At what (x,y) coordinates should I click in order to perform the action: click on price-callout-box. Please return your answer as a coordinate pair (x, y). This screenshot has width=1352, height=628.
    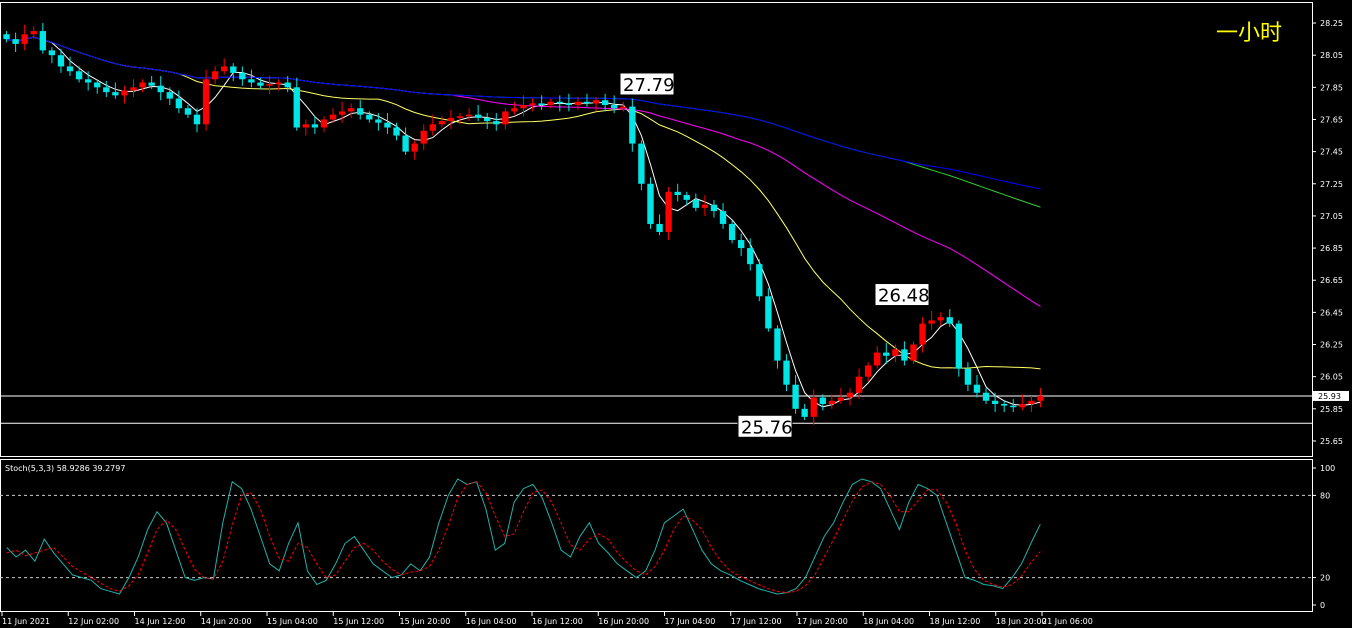
    Looking at the image, I should click on (647, 84).